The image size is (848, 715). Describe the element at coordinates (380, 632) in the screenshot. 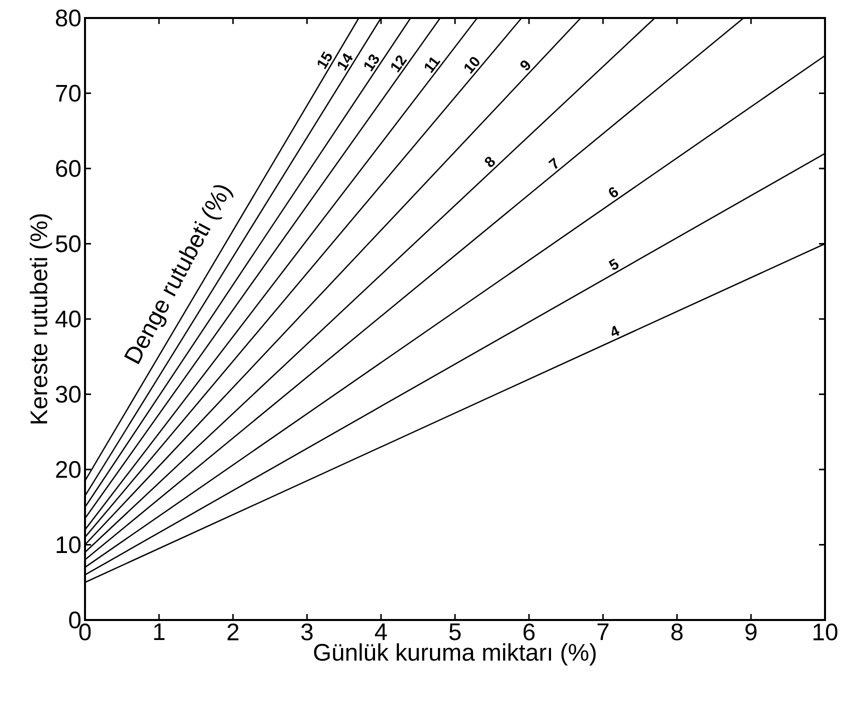

I see `x-tick-label: 4` at that location.